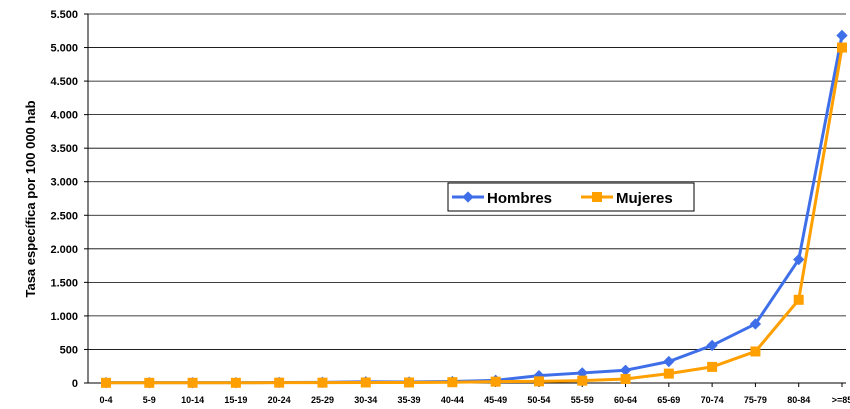  I want to click on y-axis-title: Tasa específica por 100 000 hab, so click(30, 198).